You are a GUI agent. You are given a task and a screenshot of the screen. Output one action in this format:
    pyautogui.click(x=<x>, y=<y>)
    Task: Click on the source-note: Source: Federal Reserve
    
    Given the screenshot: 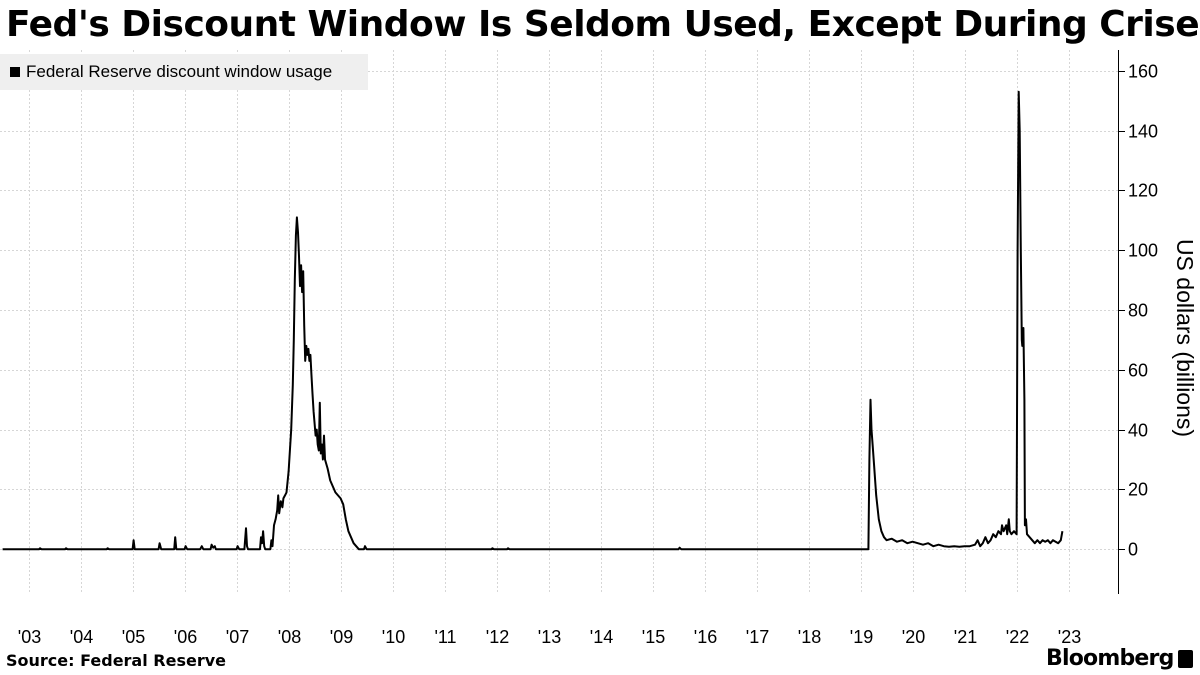 What is the action you would take?
    pyautogui.click(x=116, y=660)
    